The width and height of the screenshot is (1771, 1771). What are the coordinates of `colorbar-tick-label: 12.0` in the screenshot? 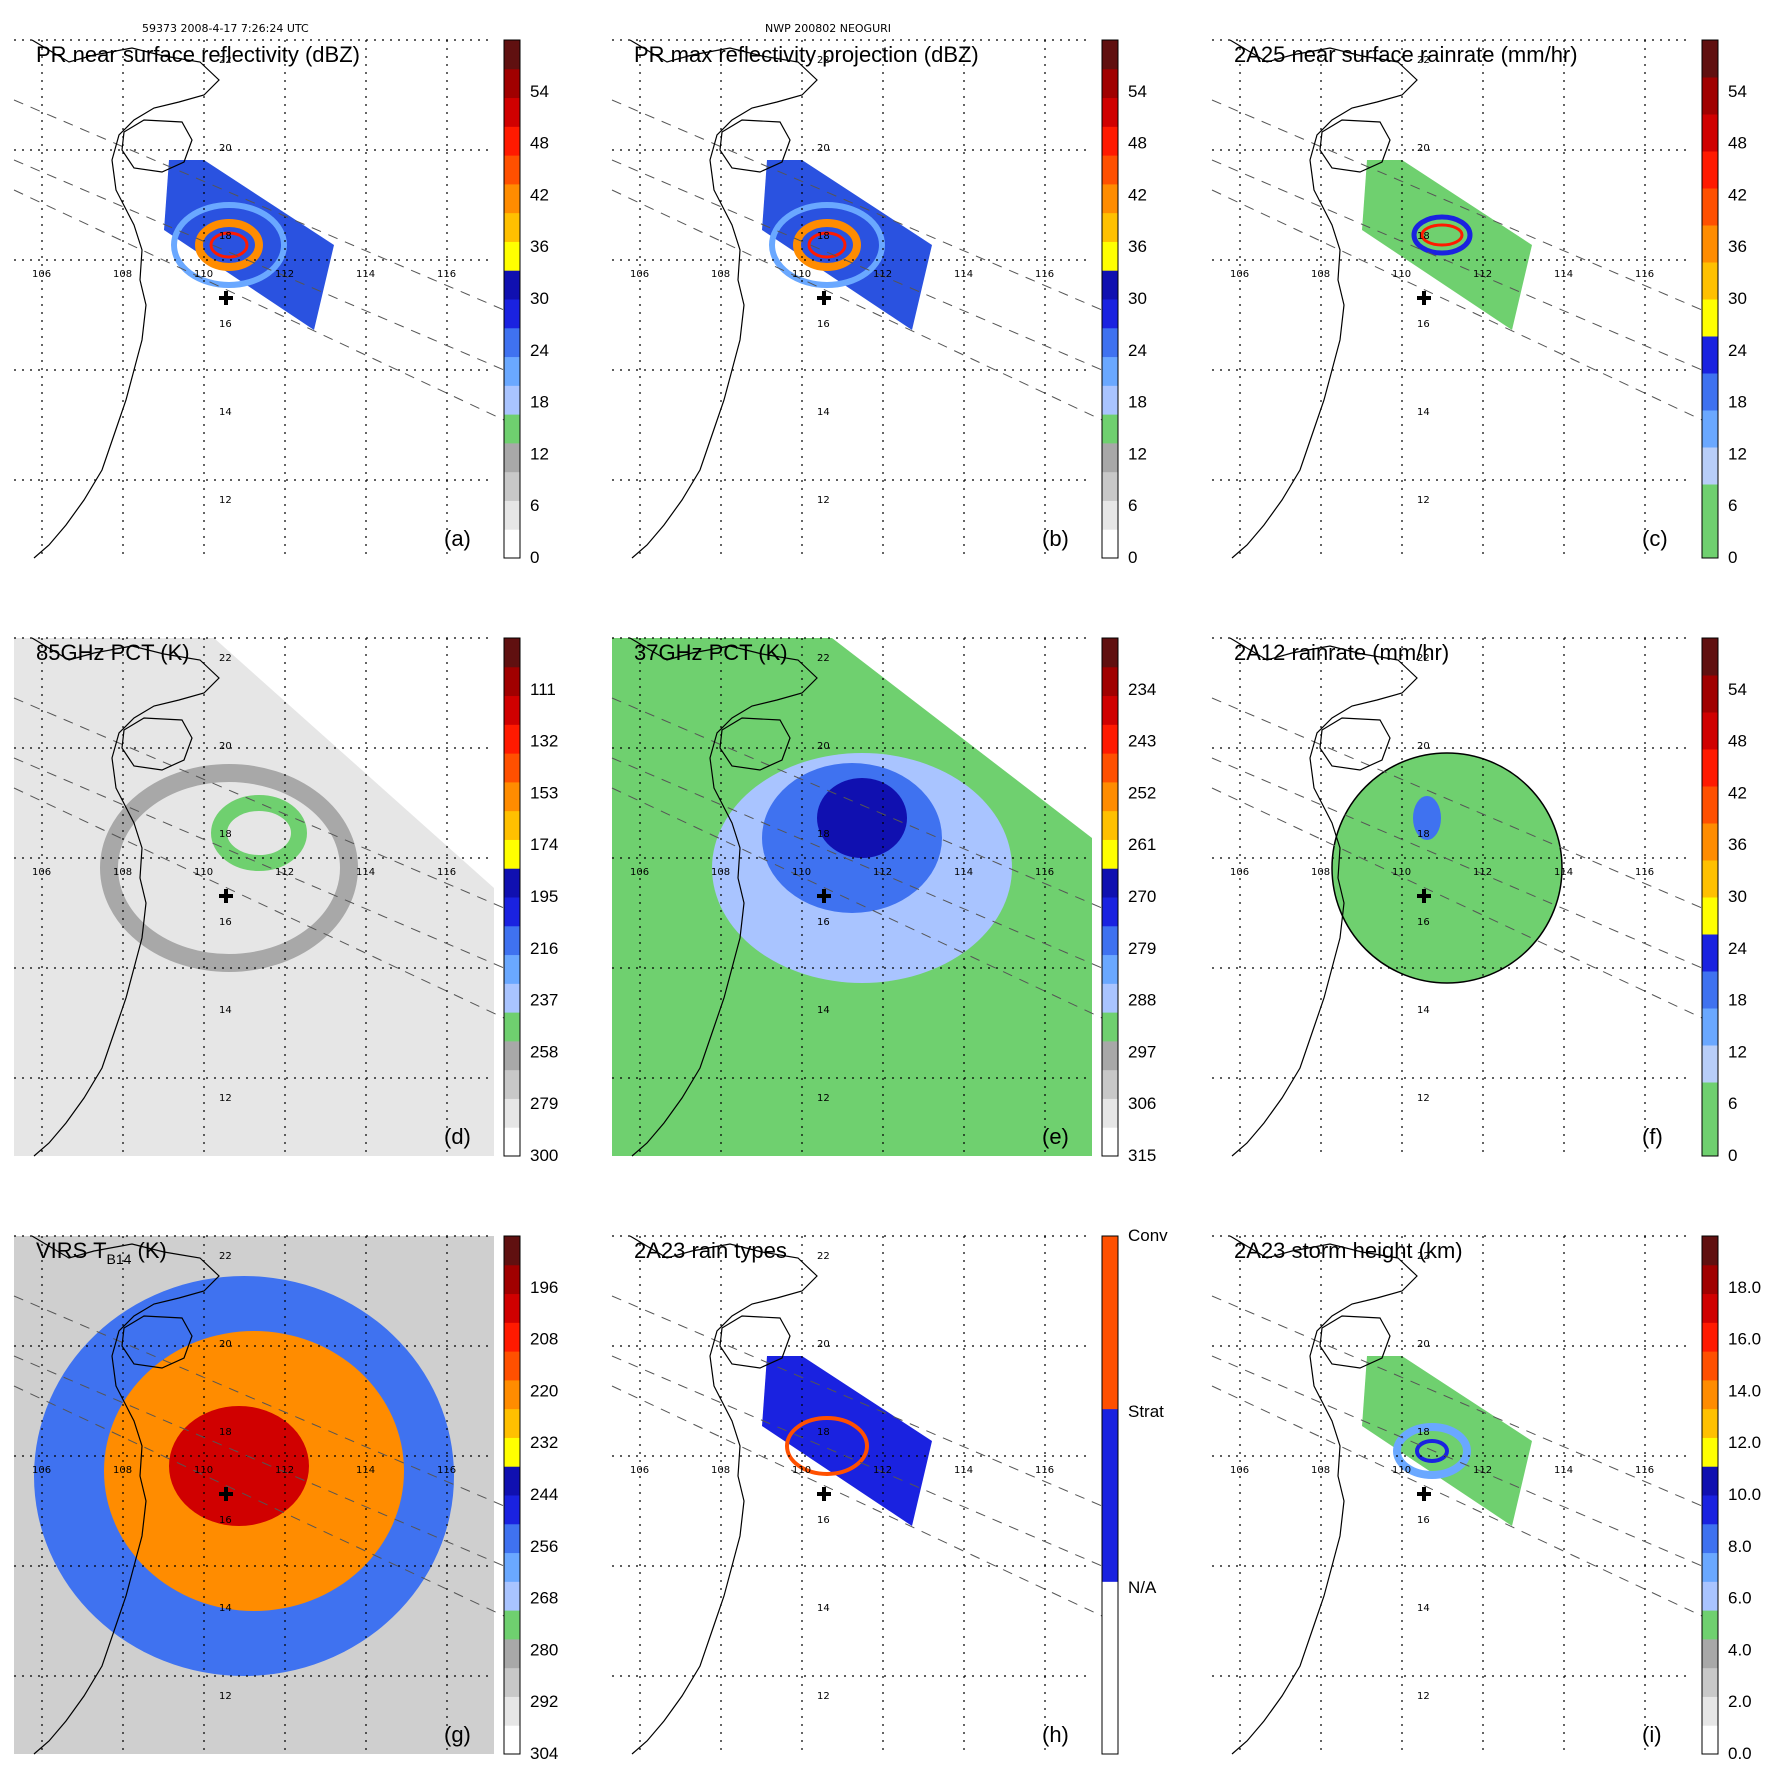 It's located at (1744, 1442).